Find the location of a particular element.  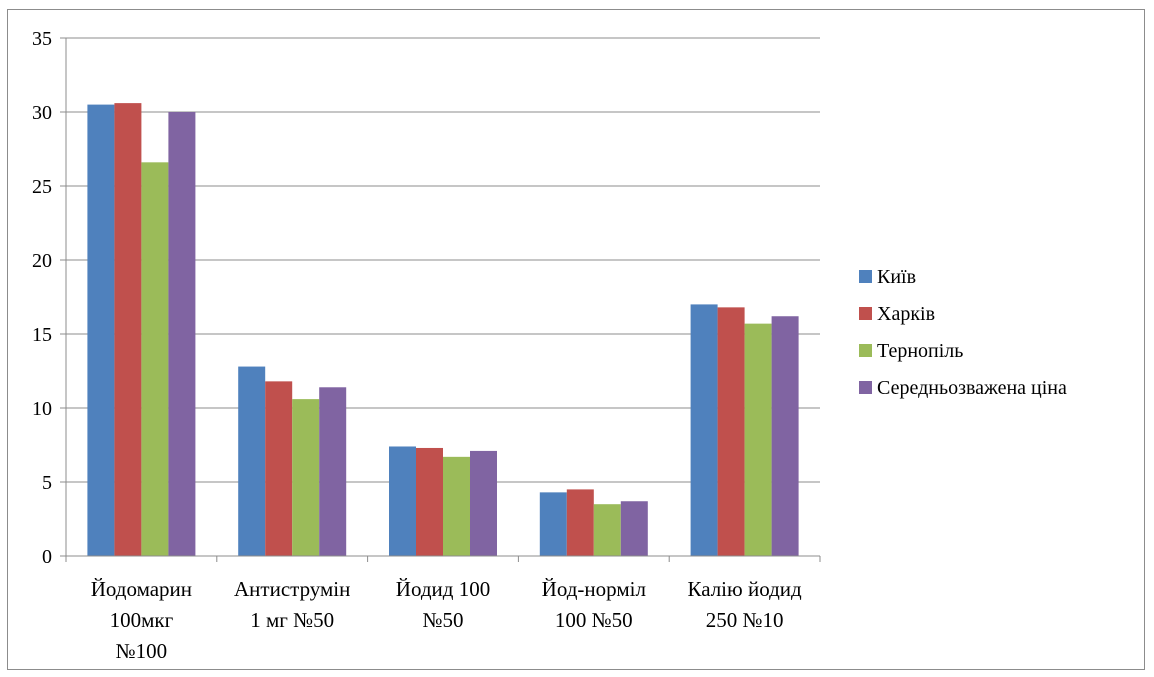

legend-label: Середньозважена ціна is located at coordinates (972, 388).